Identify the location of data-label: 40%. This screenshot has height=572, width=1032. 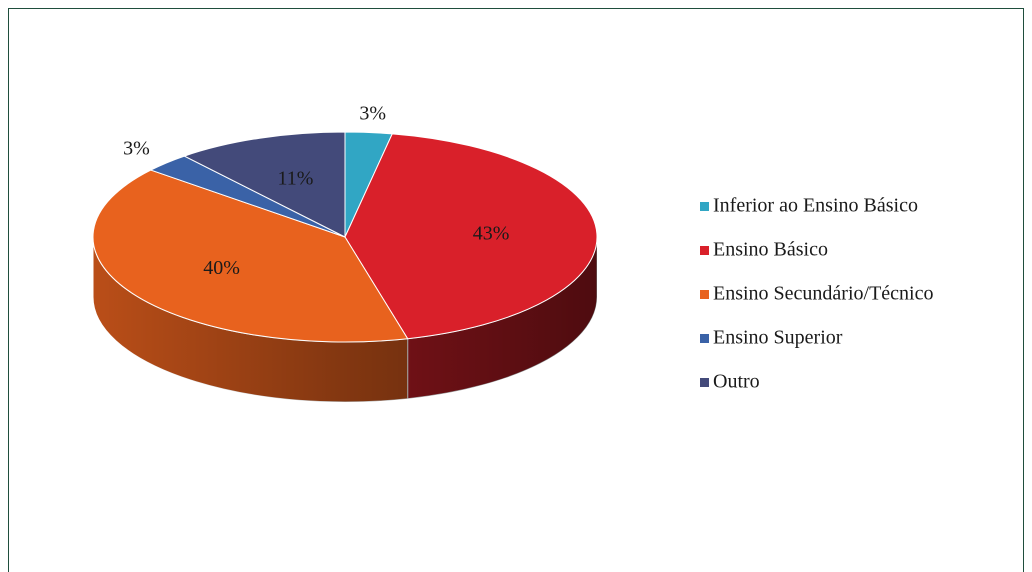
(221, 268).